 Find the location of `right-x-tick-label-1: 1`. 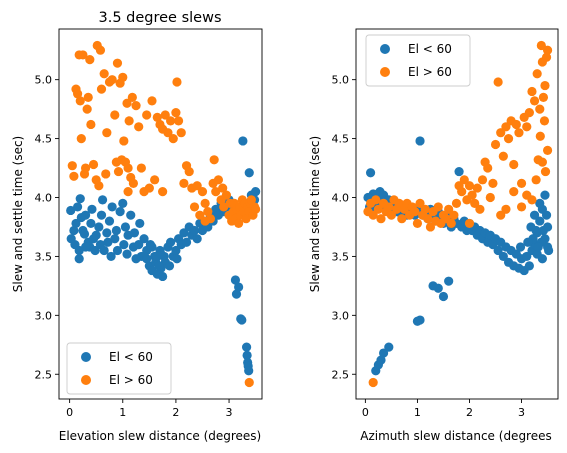

right-x-tick-label-1: 1 is located at coordinates (417, 412).